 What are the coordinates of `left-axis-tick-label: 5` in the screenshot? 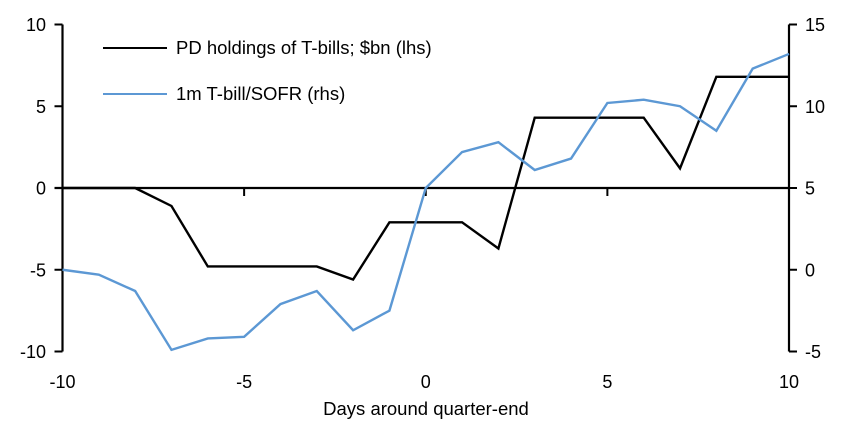 It's located at (41, 107).